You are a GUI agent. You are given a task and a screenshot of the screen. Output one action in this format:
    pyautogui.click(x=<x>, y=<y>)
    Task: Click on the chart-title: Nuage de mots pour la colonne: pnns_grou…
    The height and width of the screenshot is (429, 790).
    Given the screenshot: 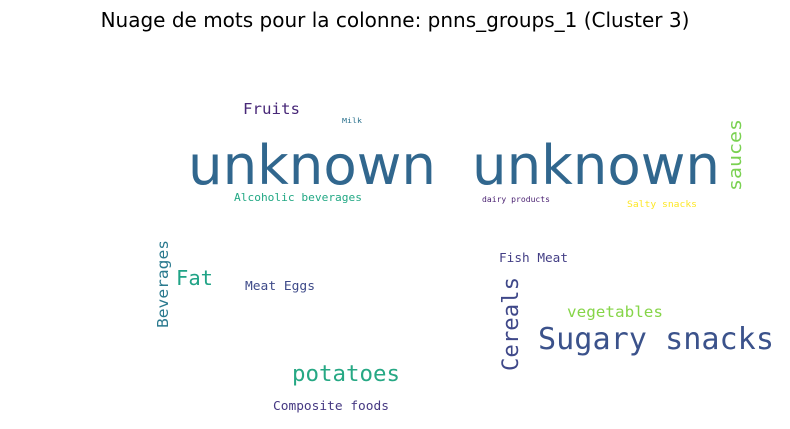 What is the action you would take?
    pyautogui.click(x=395, y=20)
    